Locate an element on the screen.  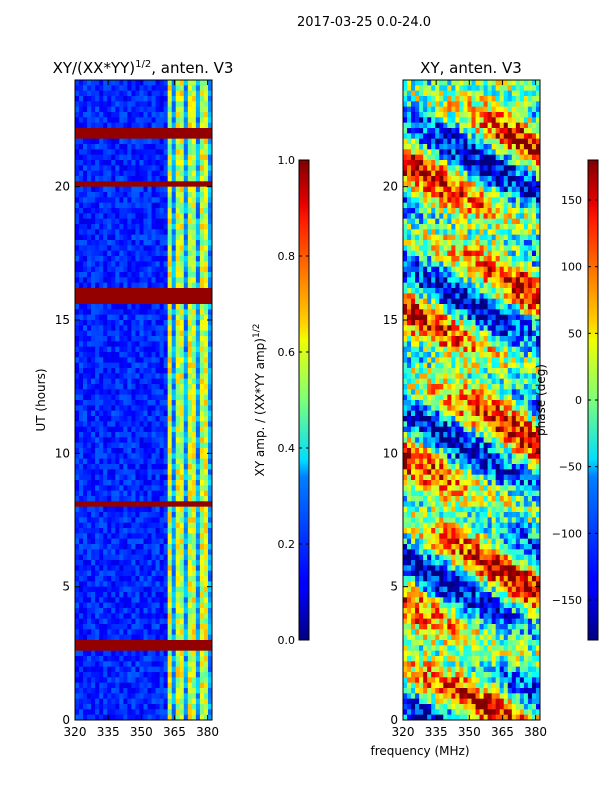
x-tick-label: 365 is located at coordinates (174, 732).